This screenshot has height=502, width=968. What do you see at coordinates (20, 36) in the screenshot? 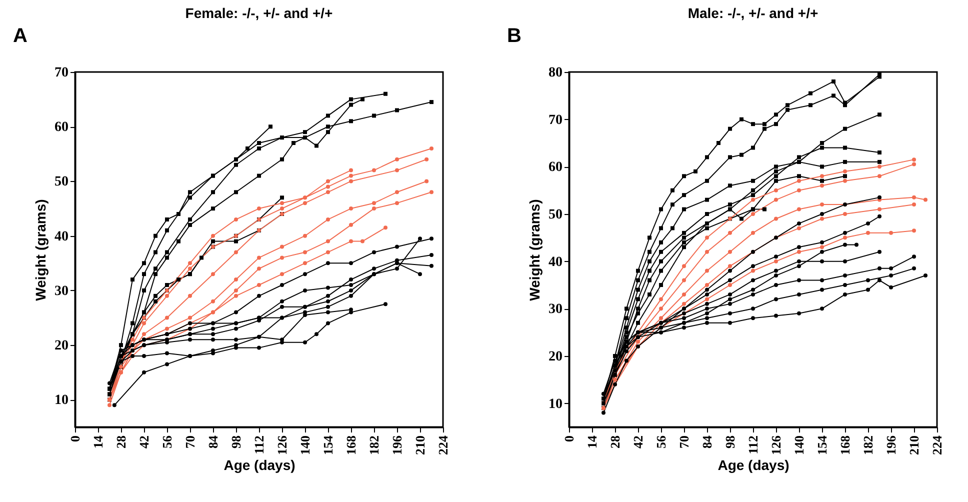
I see `text: A` at bounding box center [20, 36].